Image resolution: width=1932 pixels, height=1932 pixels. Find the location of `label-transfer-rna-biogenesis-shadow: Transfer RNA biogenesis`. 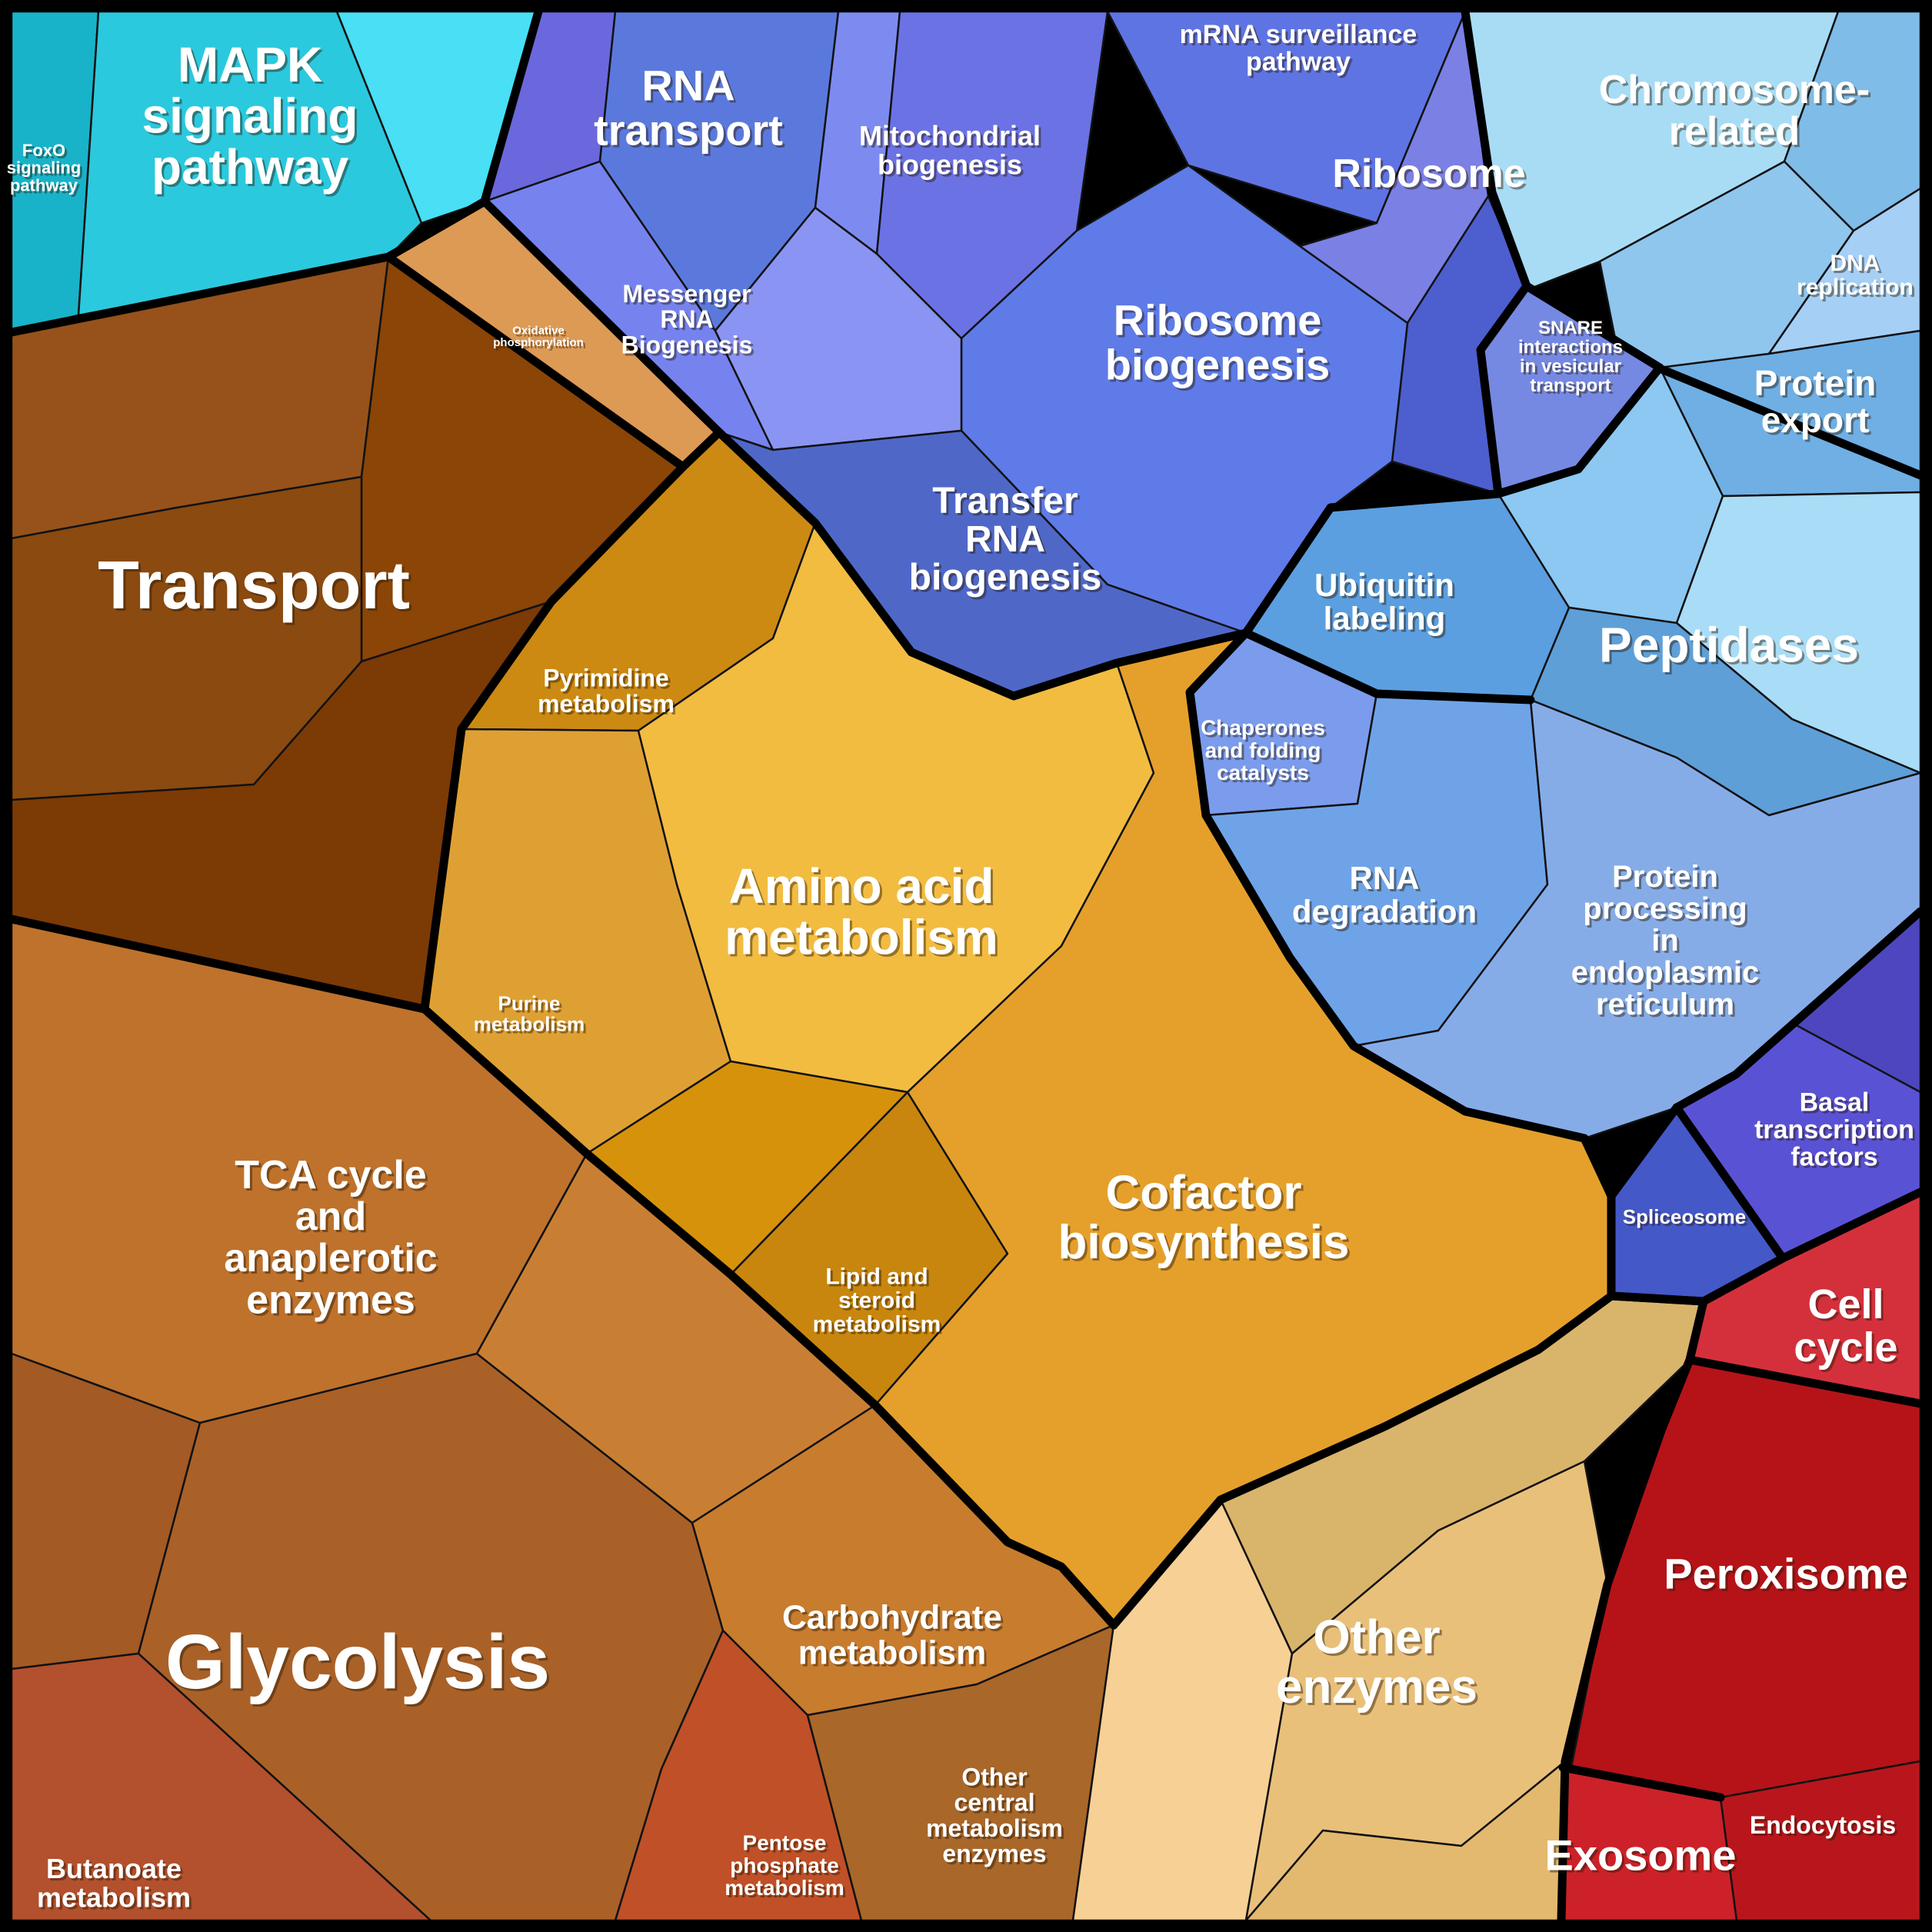

label-transfer-rna-biogenesis-shadow: Transfer RNA biogenesis is located at coordinates (1007, 542).